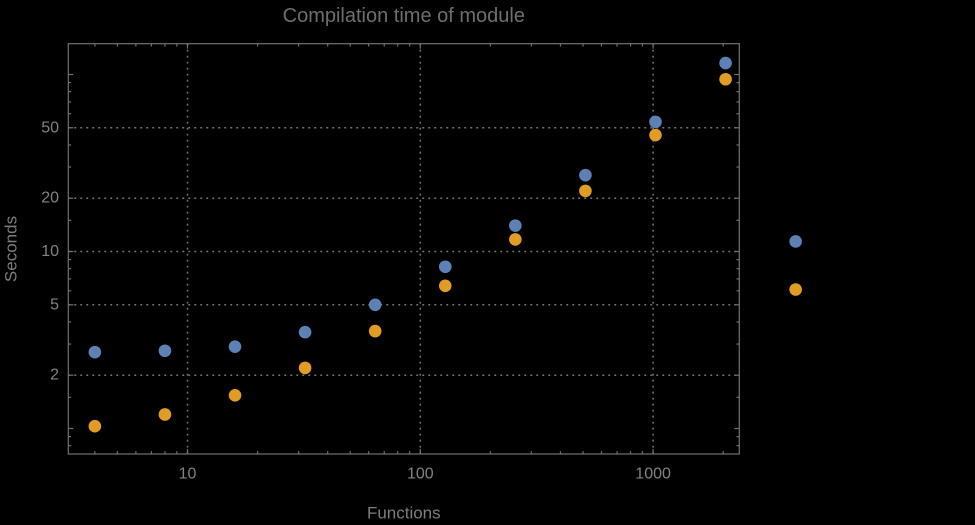  What do you see at coordinates (653, 474) in the screenshot?
I see `x-tick-label: 1000` at bounding box center [653, 474].